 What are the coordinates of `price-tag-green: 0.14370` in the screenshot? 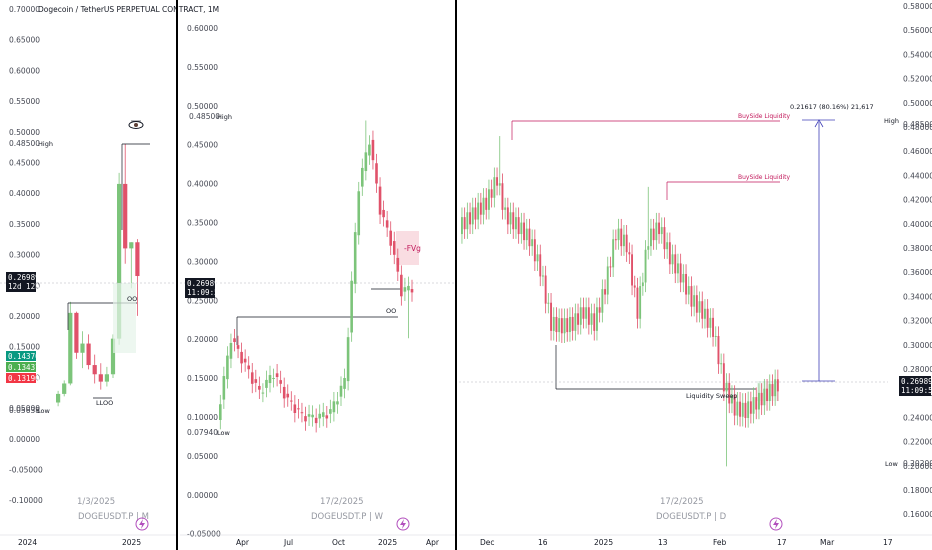 It's located at (23, 356).